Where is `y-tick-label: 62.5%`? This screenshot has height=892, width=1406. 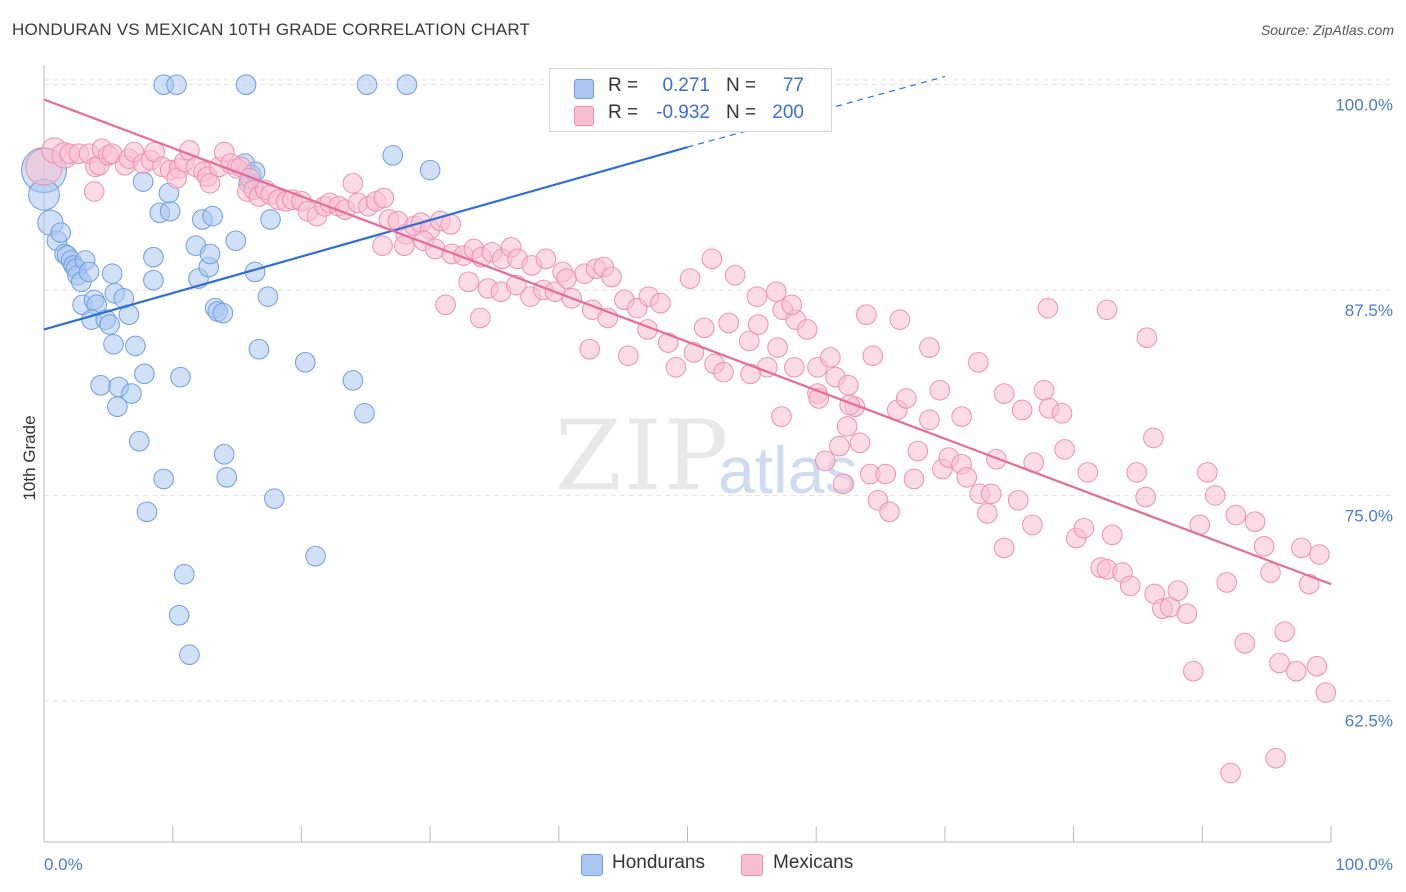
y-tick-label: 62.5% is located at coordinates (1369, 721).